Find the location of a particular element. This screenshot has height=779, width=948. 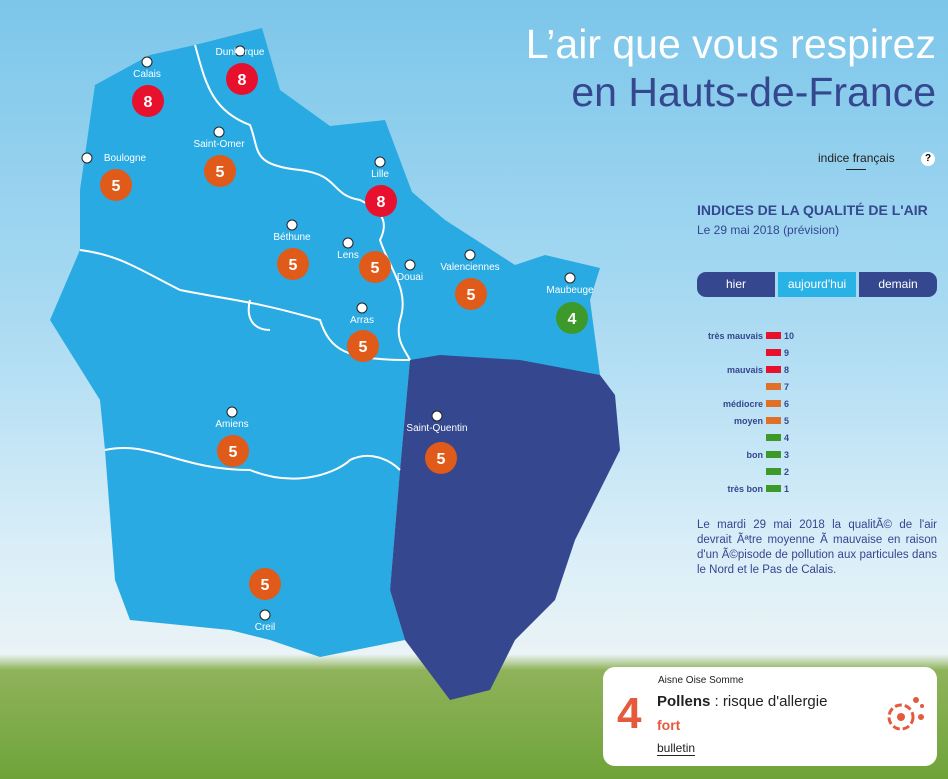

city-label: Maubeuge is located at coordinates (570, 290).